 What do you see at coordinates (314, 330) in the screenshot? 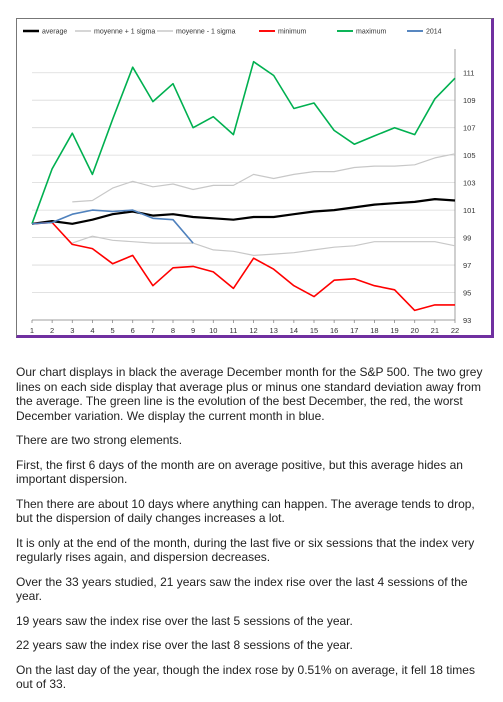
I see `x-tick-label: 15` at bounding box center [314, 330].